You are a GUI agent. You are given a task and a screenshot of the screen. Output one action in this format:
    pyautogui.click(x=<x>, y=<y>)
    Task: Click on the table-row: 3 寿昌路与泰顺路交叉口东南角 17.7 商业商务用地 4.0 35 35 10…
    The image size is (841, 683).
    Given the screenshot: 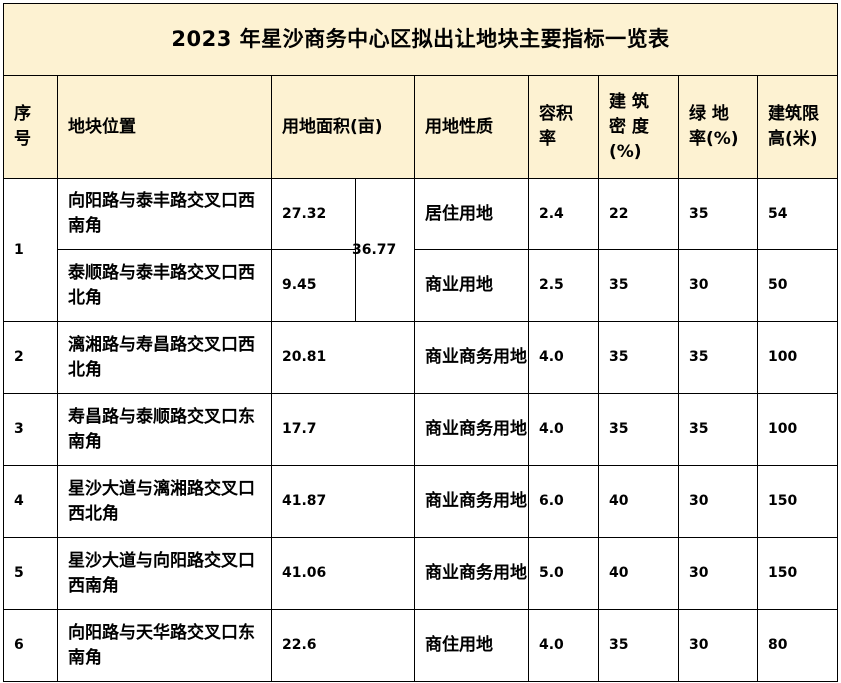 What is the action you would take?
    pyautogui.click(x=421, y=429)
    